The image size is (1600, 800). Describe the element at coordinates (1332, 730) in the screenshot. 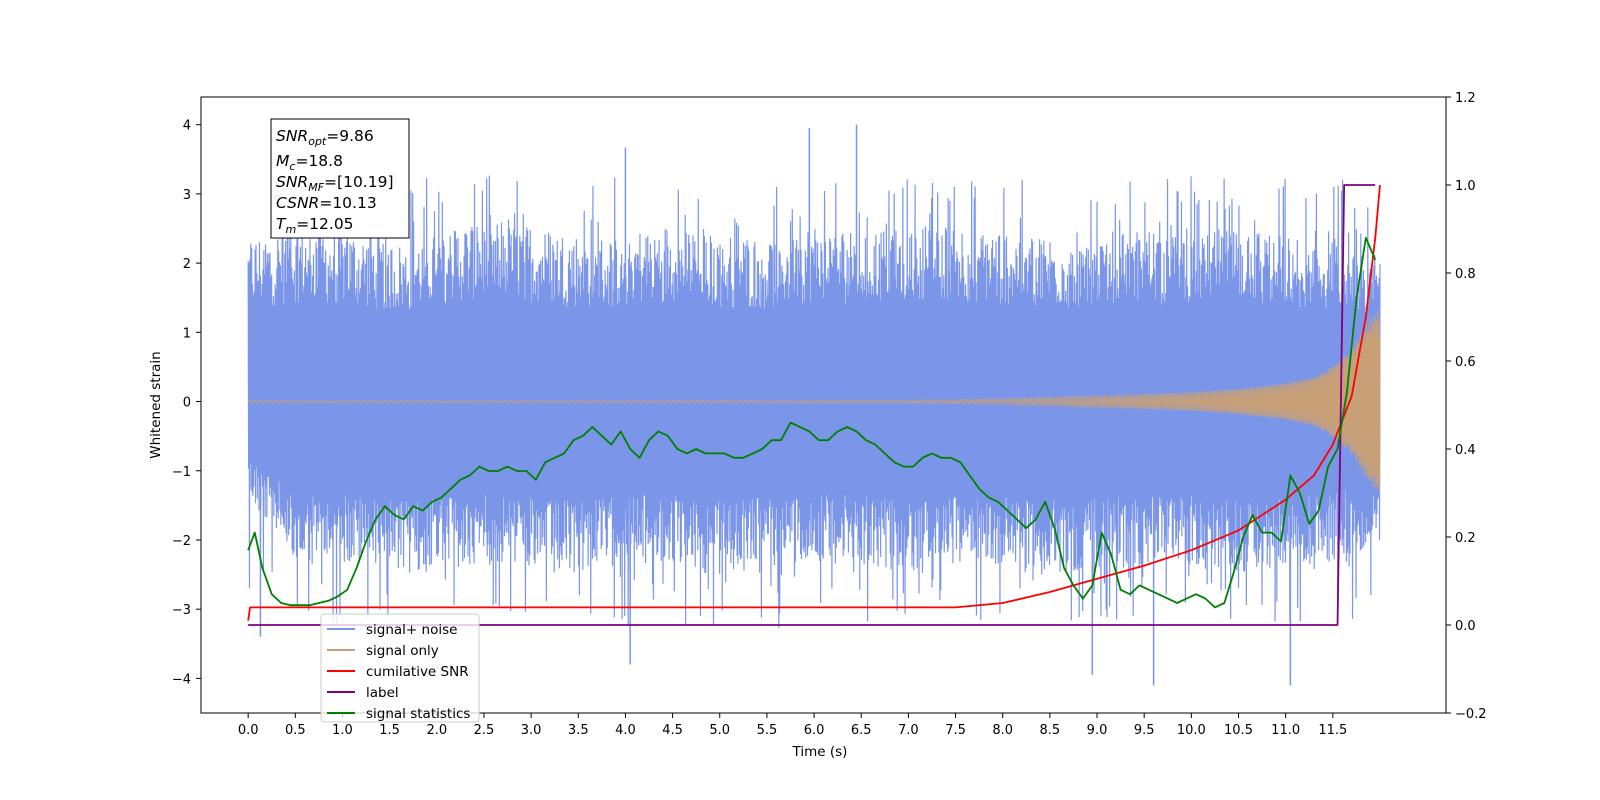

I see `x-tick-label: 11.5` at that location.